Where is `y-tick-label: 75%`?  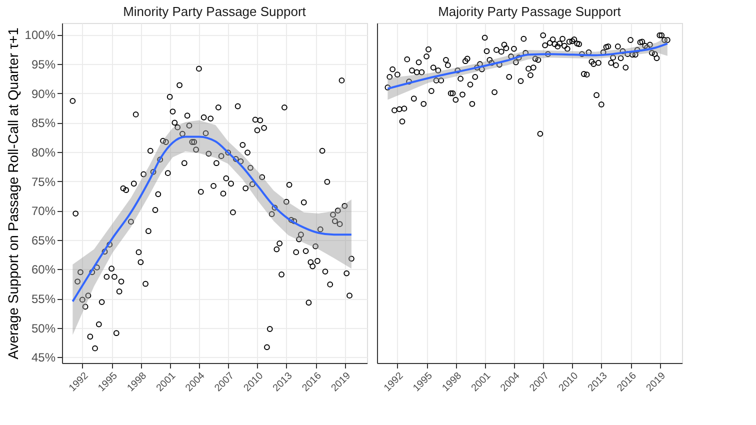
y-tick-label: 75% is located at coordinates (43, 181).